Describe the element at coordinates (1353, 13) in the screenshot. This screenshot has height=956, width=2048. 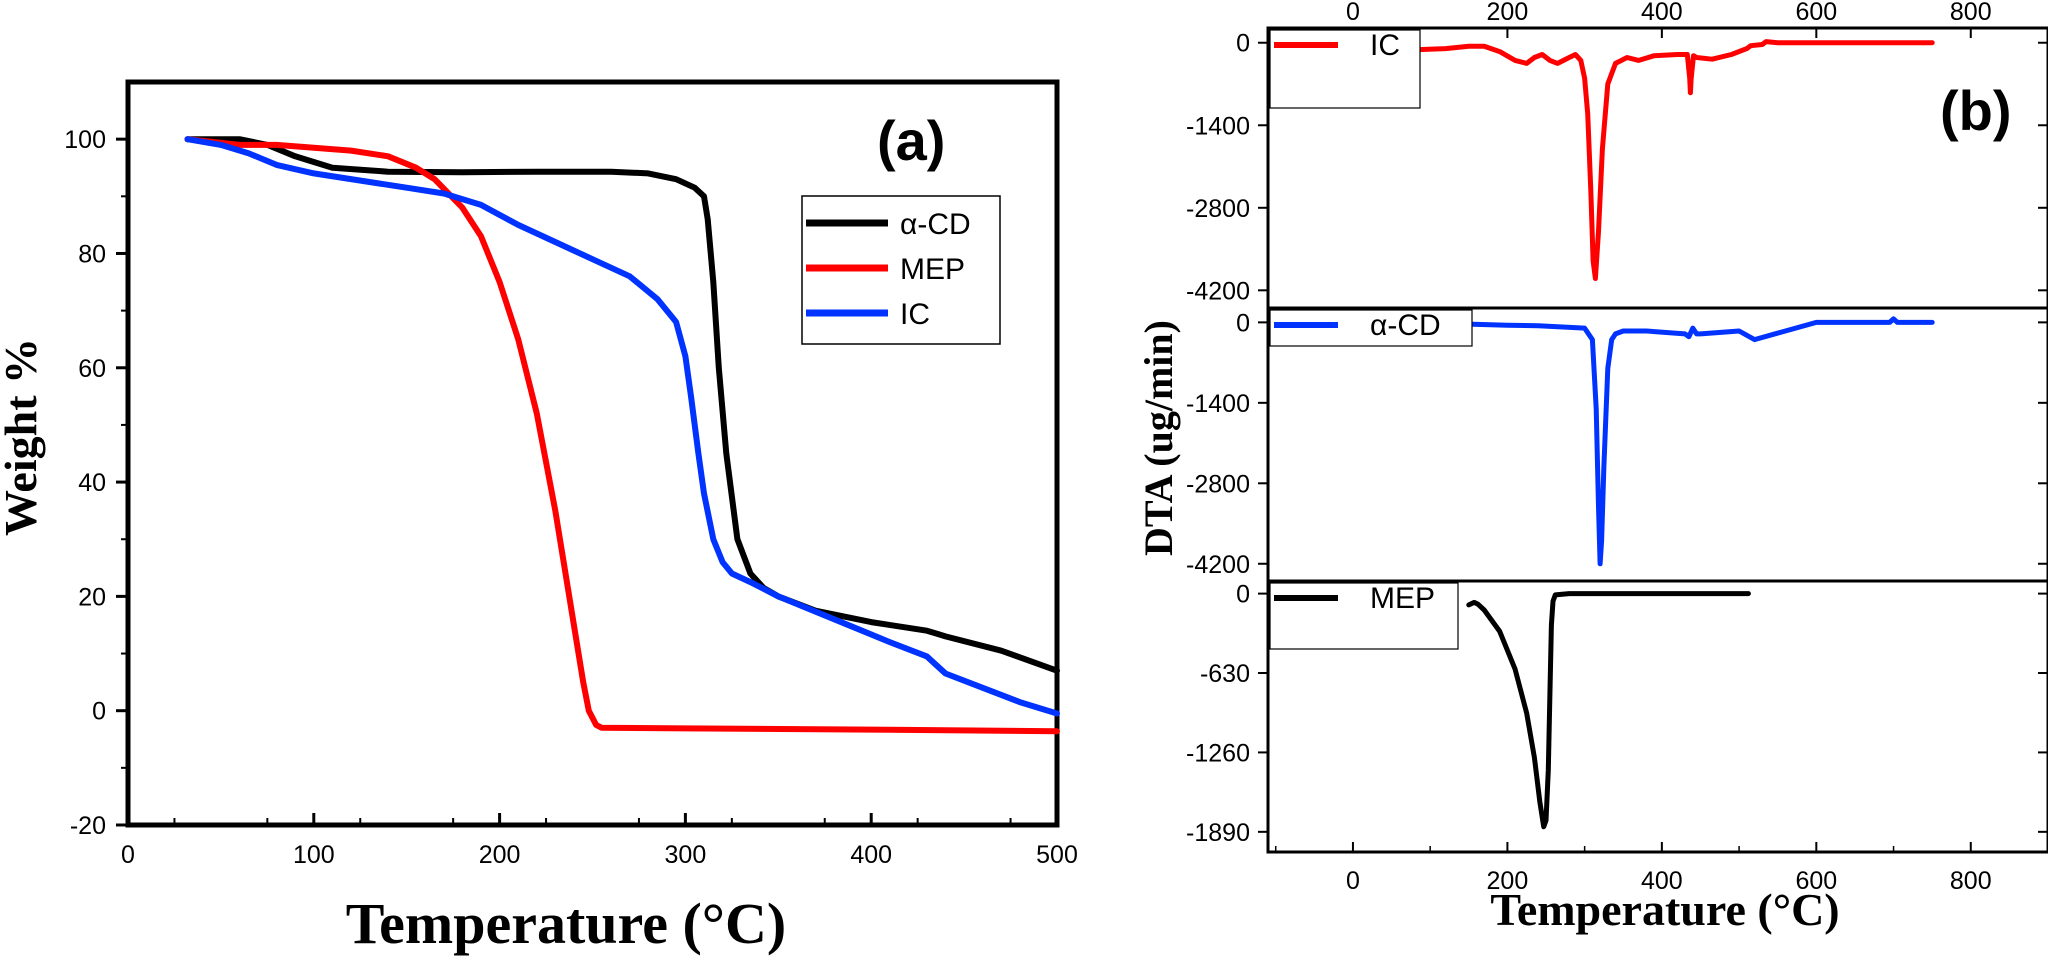
I see `dta-top-x-tick-label: 0` at that location.